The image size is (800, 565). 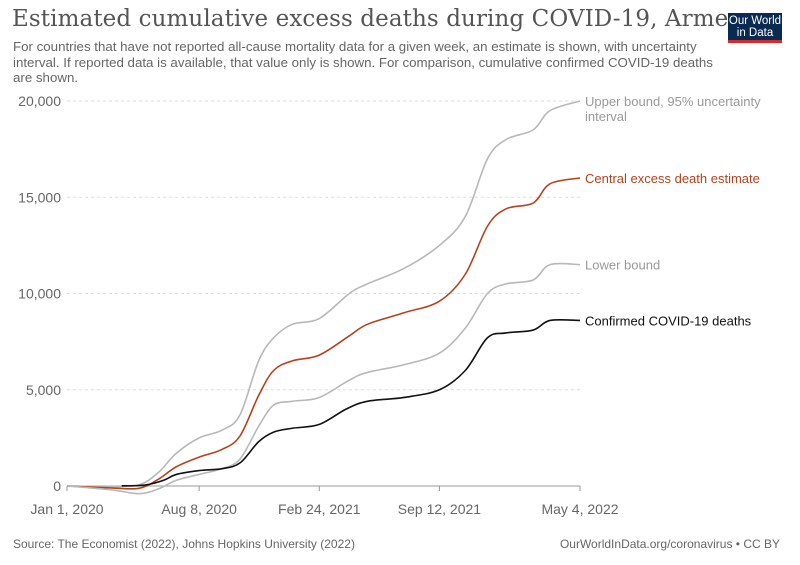 I want to click on x-tick-label: Feb 24, 2021, so click(x=319, y=509).